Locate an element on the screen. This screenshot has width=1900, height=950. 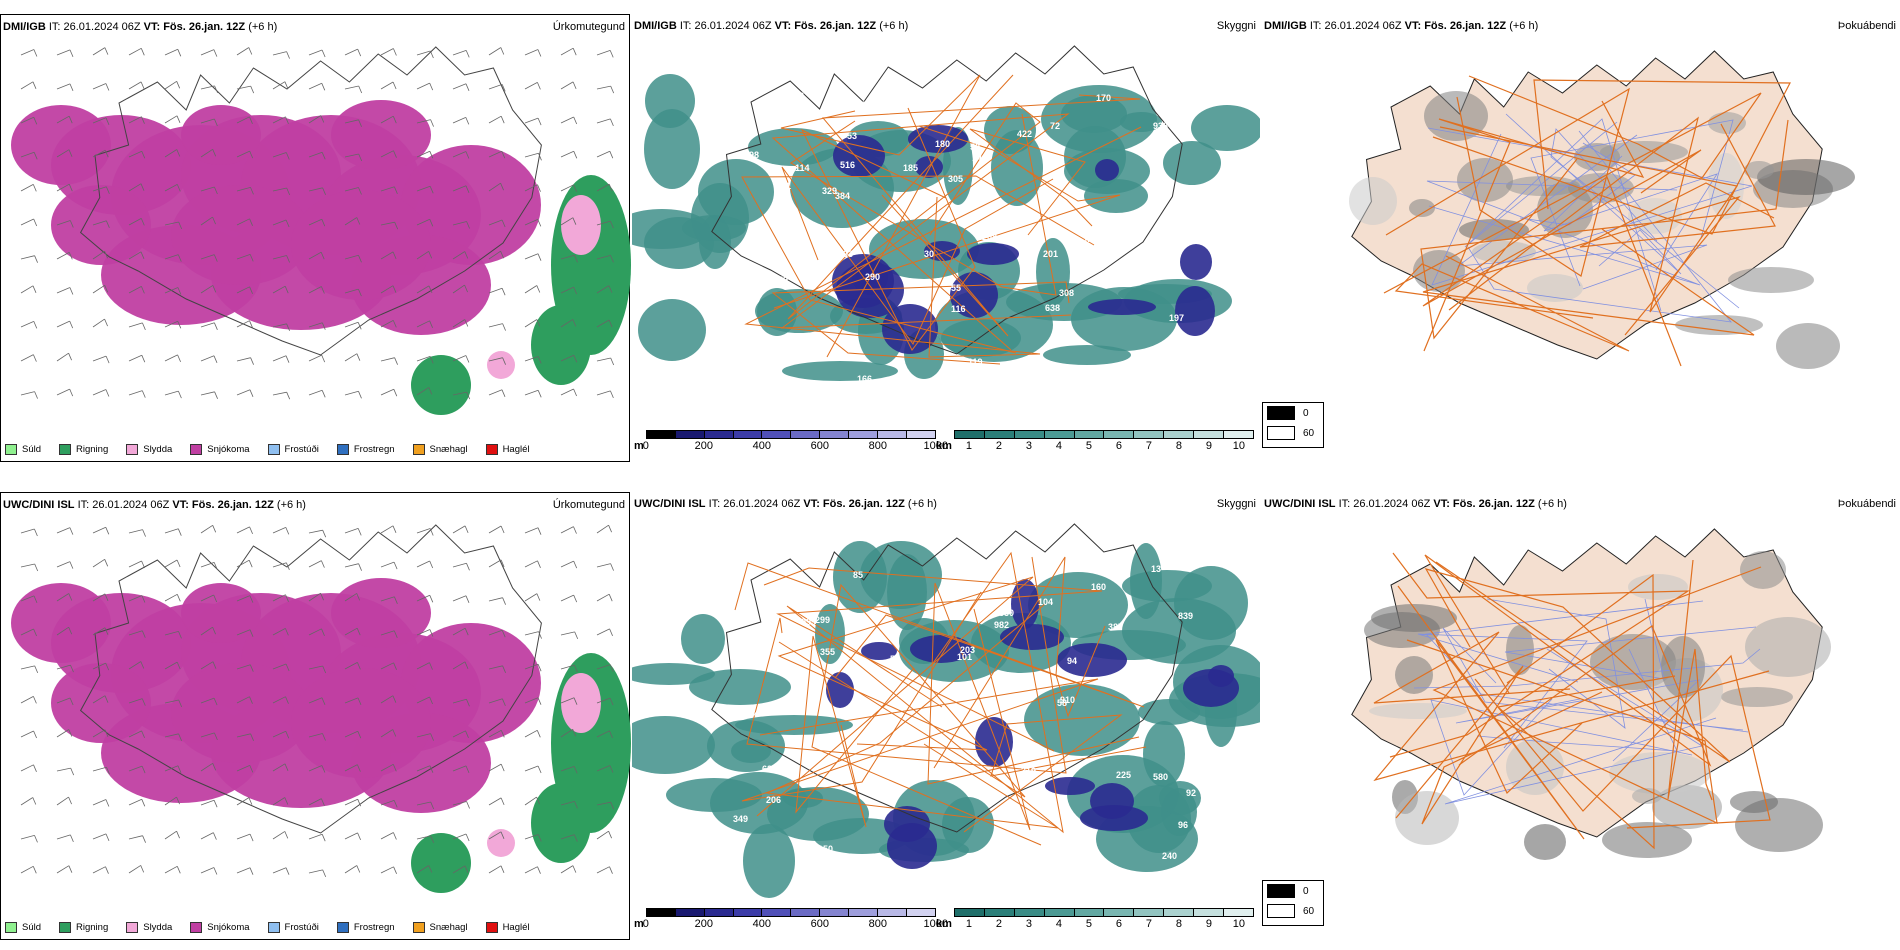
legend-label: Súld is located at coordinates (32, 449).